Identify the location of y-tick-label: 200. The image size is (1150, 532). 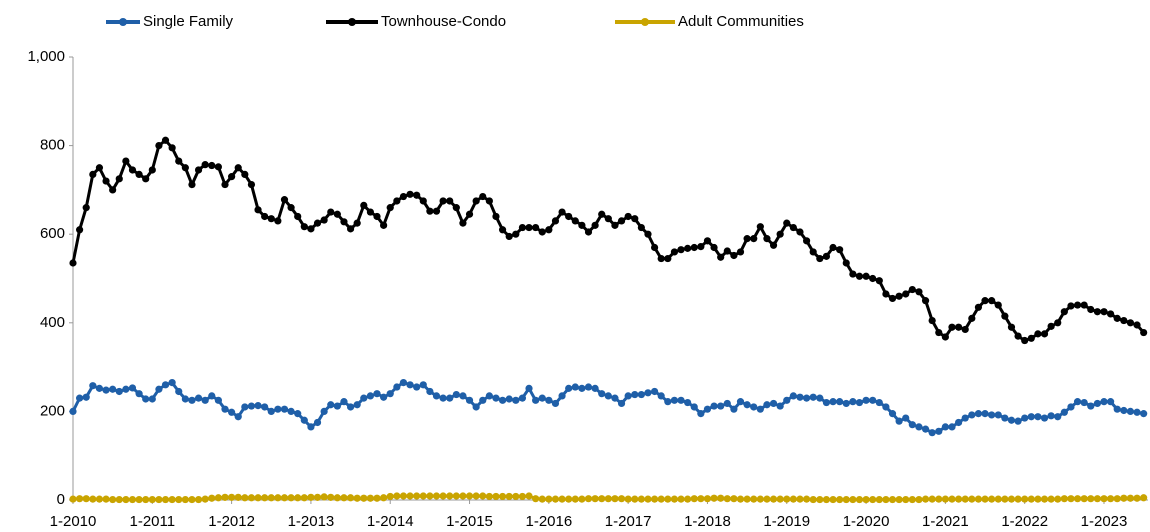
(52, 410).